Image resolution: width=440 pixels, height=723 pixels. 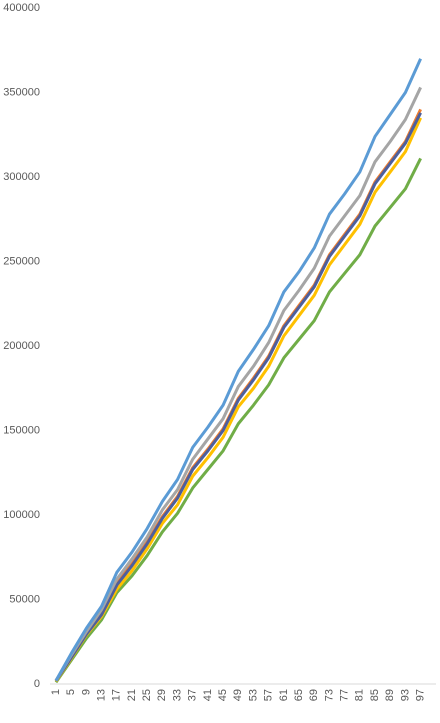 I want to click on x-tick-label: 49, so click(x=238, y=695).